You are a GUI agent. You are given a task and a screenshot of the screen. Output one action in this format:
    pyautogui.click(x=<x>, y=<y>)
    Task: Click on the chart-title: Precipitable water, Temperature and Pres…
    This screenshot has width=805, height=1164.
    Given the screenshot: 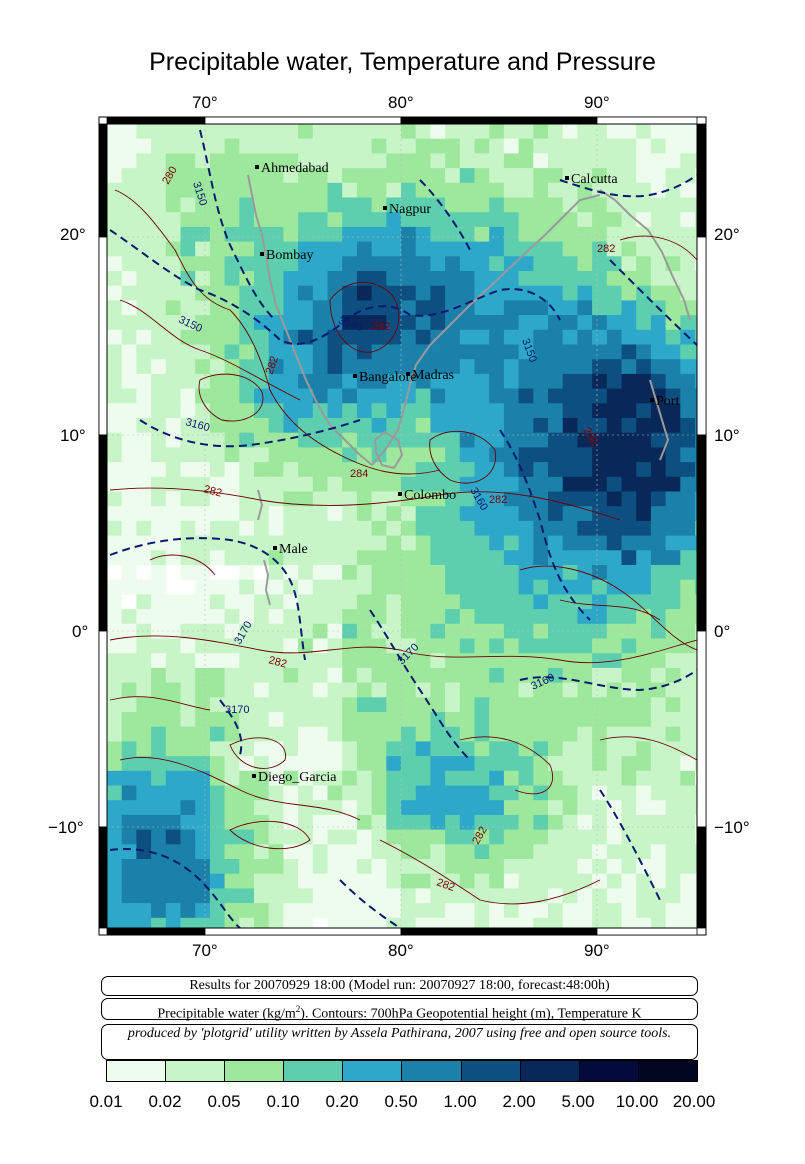 What is the action you would take?
    pyautogui.click(x=402, y=62)
    